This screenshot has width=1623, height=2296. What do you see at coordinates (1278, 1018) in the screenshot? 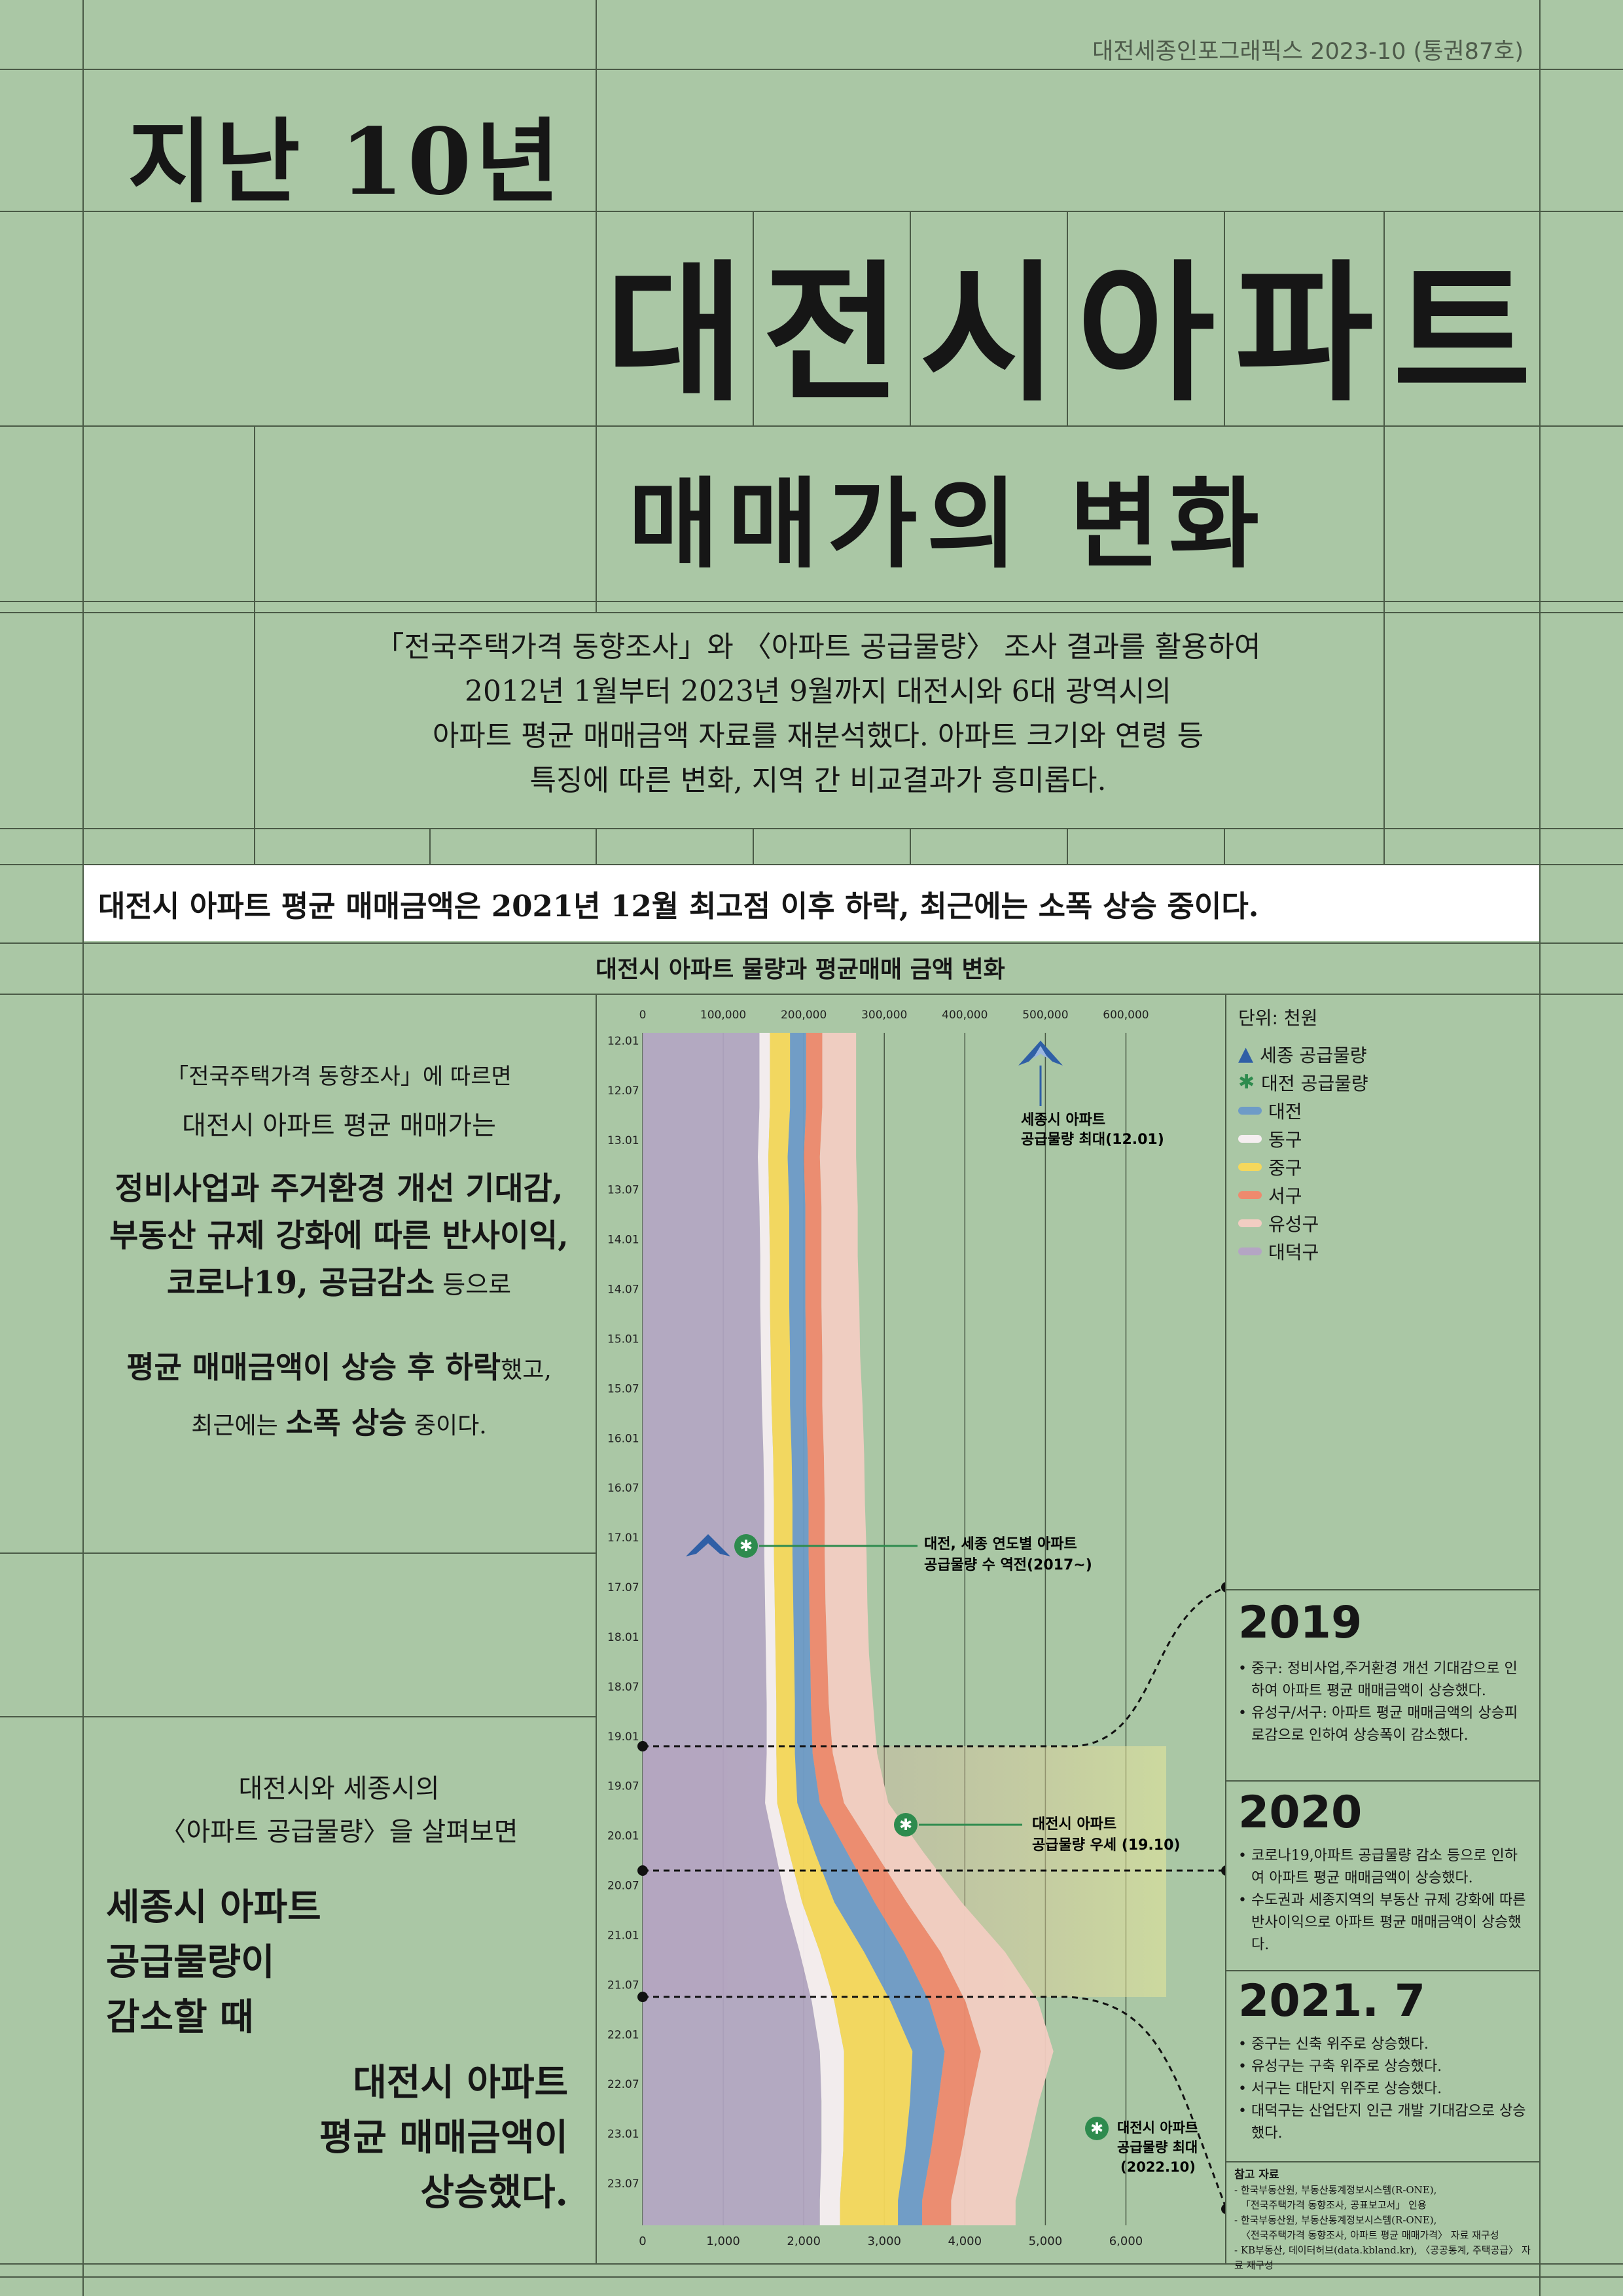
I see `unit-text: 단위: 천원` at bounding box center [1278, 1018].